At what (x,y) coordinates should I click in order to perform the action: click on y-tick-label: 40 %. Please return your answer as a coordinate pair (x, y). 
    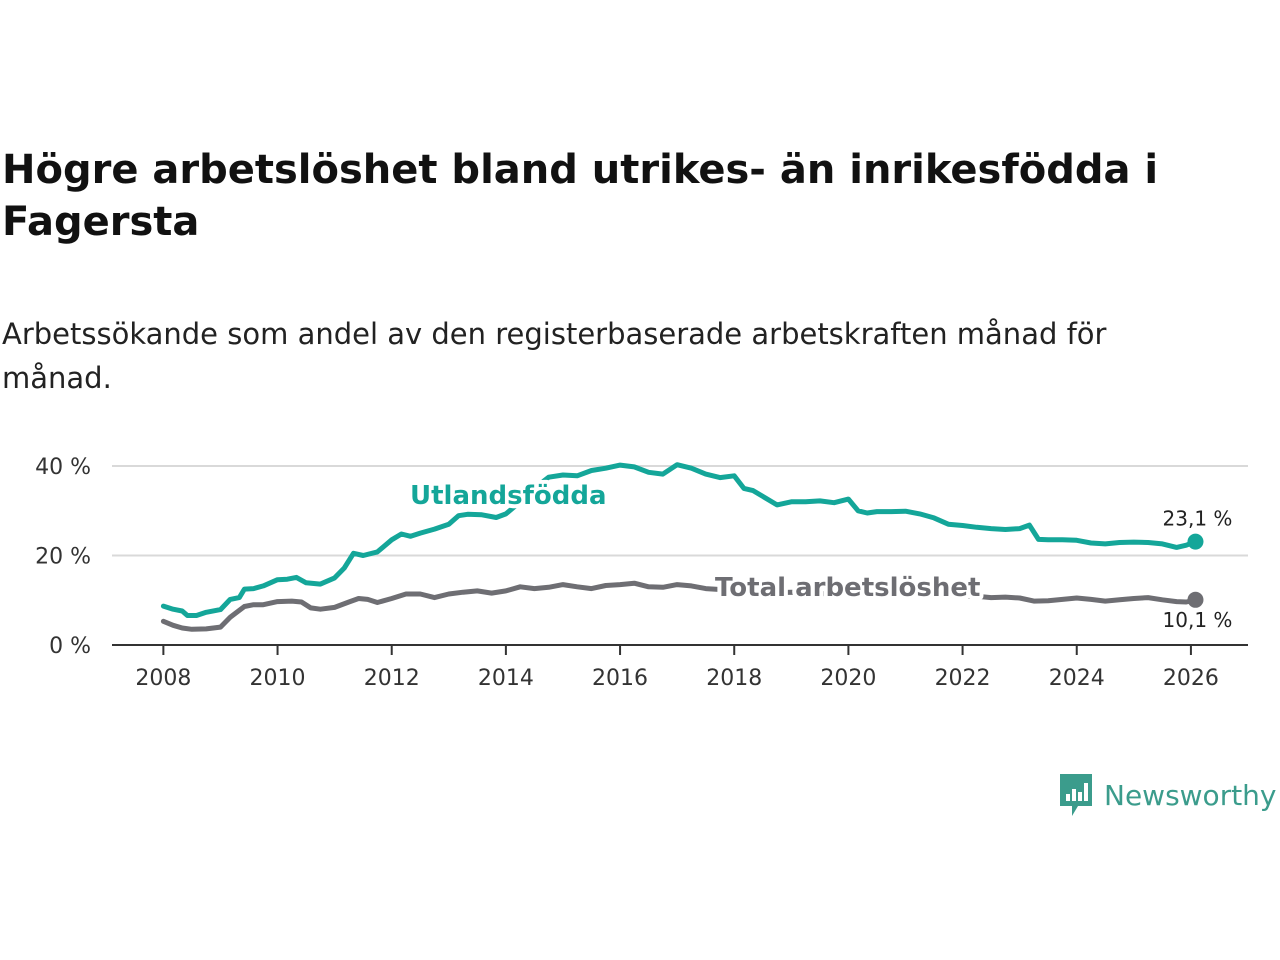
    Looking at the image, I should click on (63, 467).